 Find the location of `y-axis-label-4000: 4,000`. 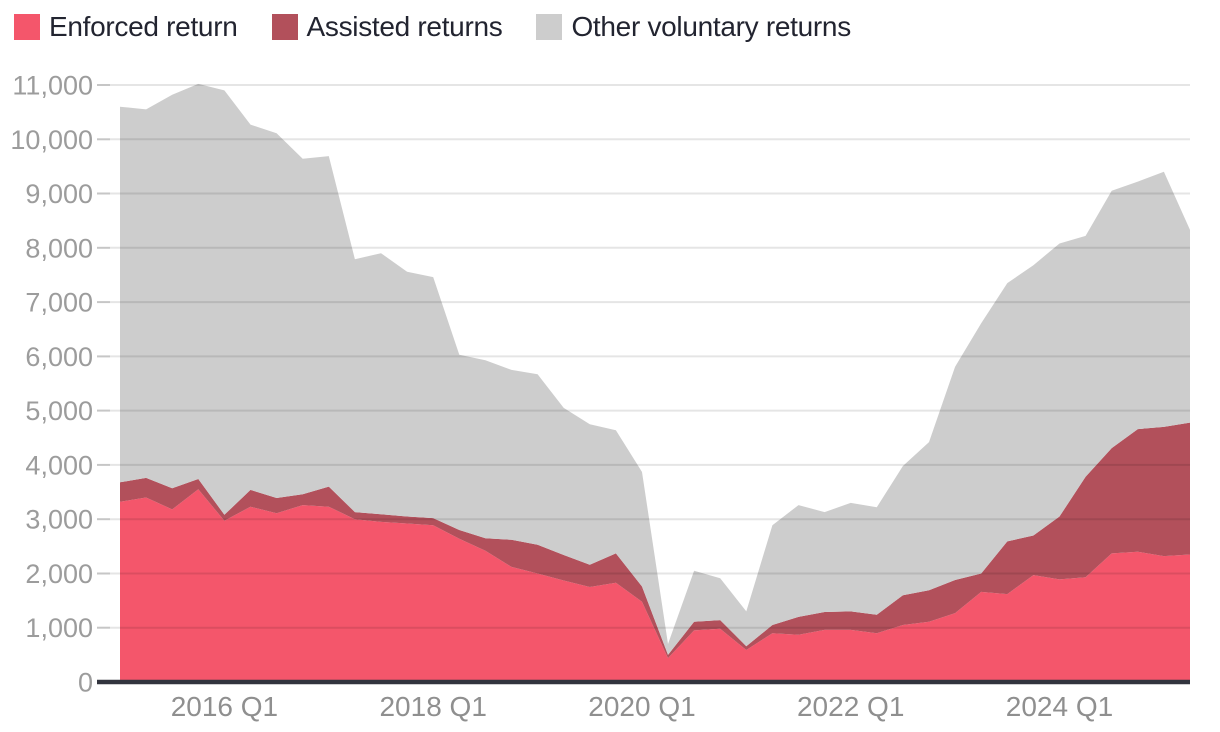

y-axis-label-4000: 4,000 is located at coordinates (59, 465).